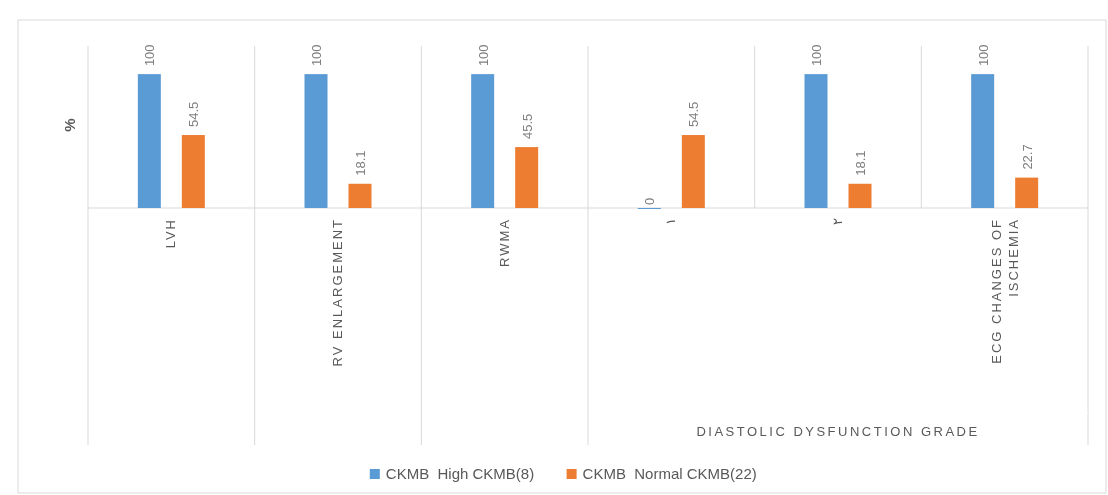 The image size is (1108, 495). Describe the element at coordinates (171, 233) in the screenshot. I see `x-tick-label: LVH` at that location.